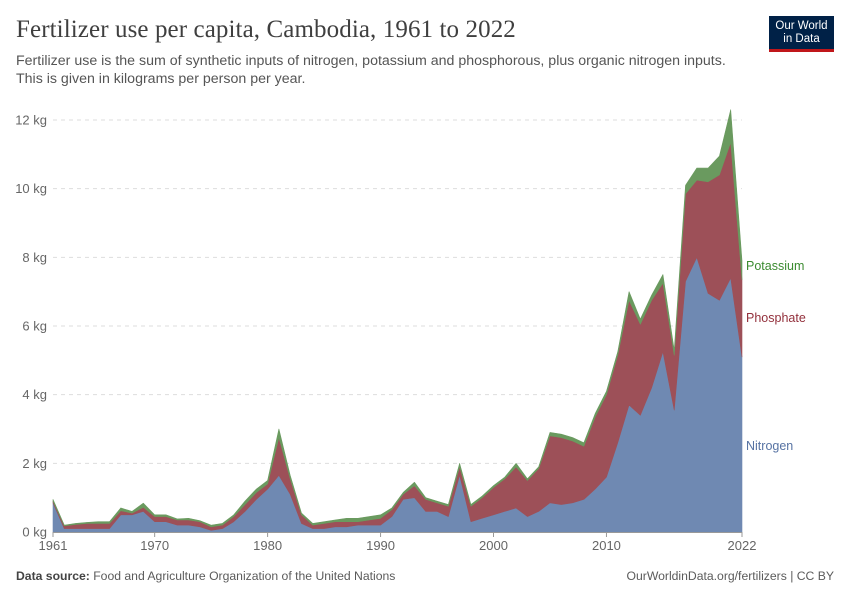 This screenshot has height=600, width=850. Describe the element at coordinates (742, 545) in the screenshot. I see `x-tick-label: 2022` at that location.